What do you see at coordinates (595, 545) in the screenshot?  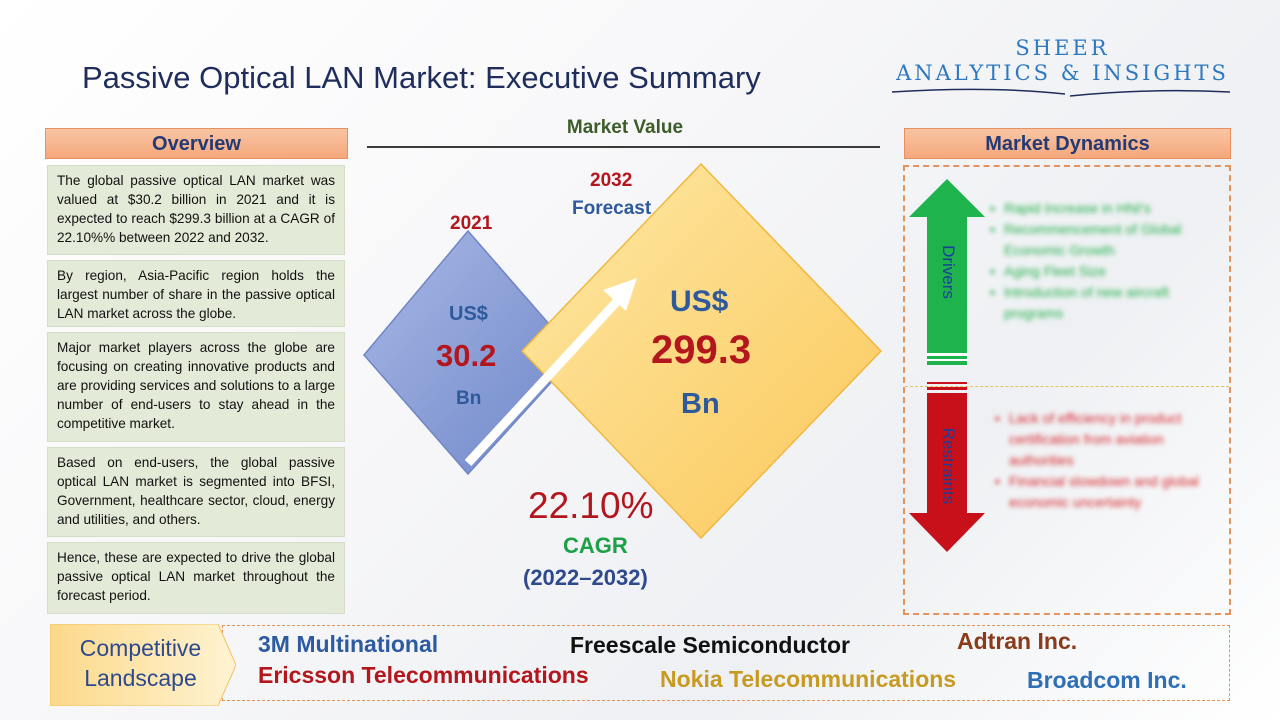 I see `cagr-label: CAGR` at bounding box center [595, 545].